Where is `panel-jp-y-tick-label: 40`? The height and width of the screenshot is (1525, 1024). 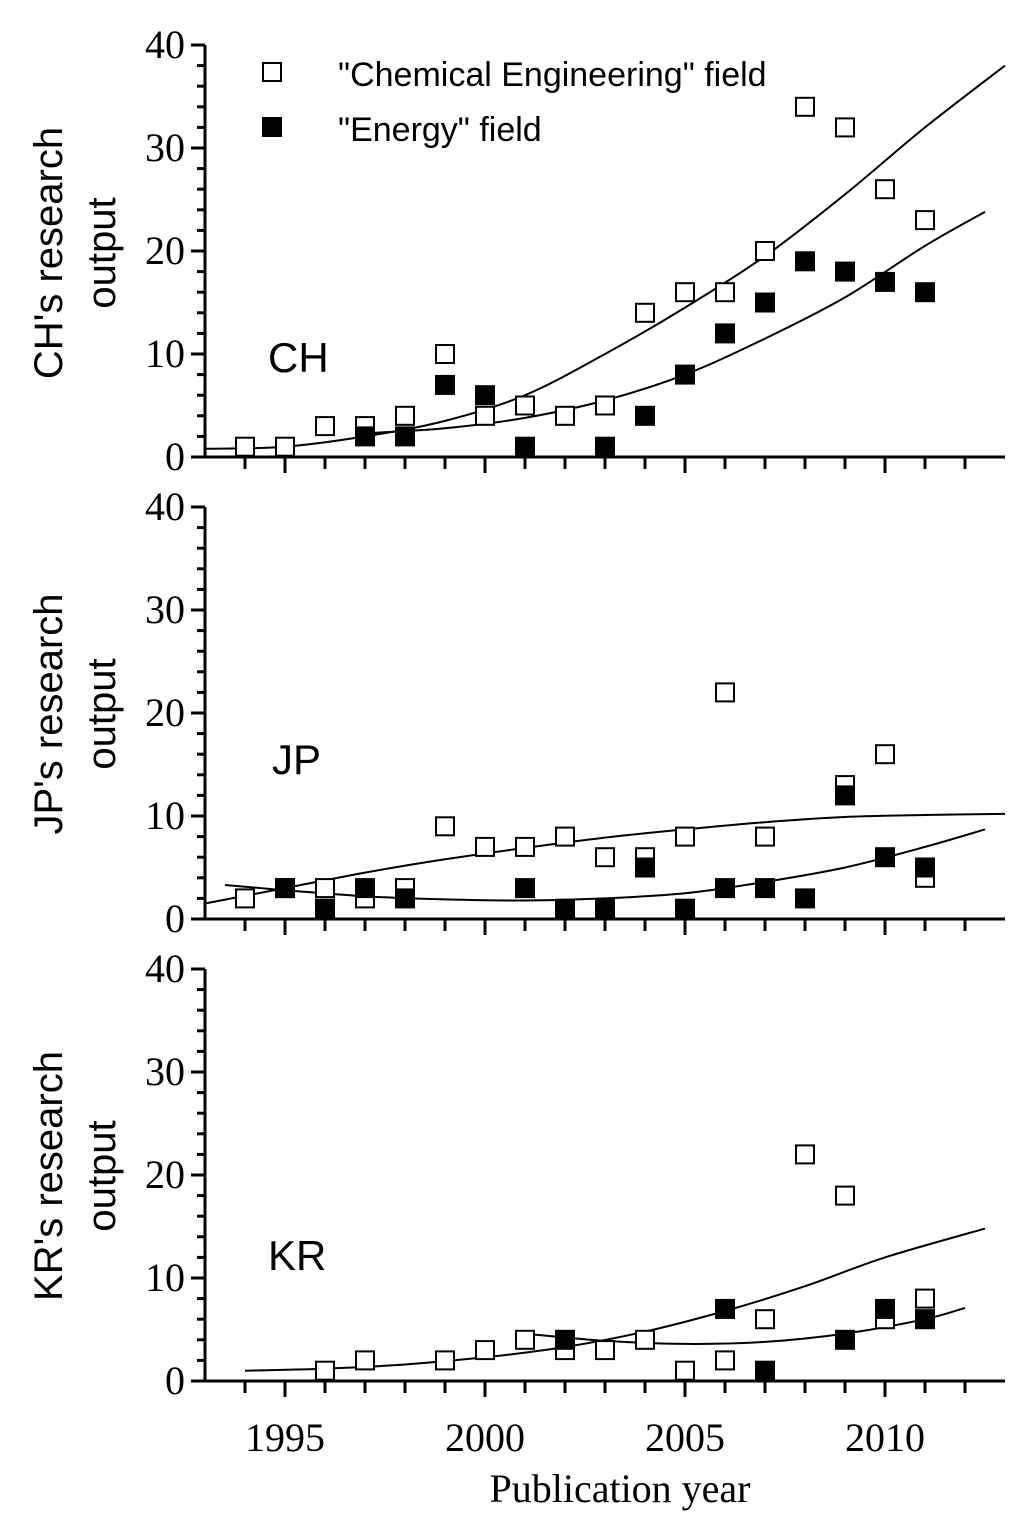 panel-jp-y-tick-label: 40 is located at coordinates (165, 506).